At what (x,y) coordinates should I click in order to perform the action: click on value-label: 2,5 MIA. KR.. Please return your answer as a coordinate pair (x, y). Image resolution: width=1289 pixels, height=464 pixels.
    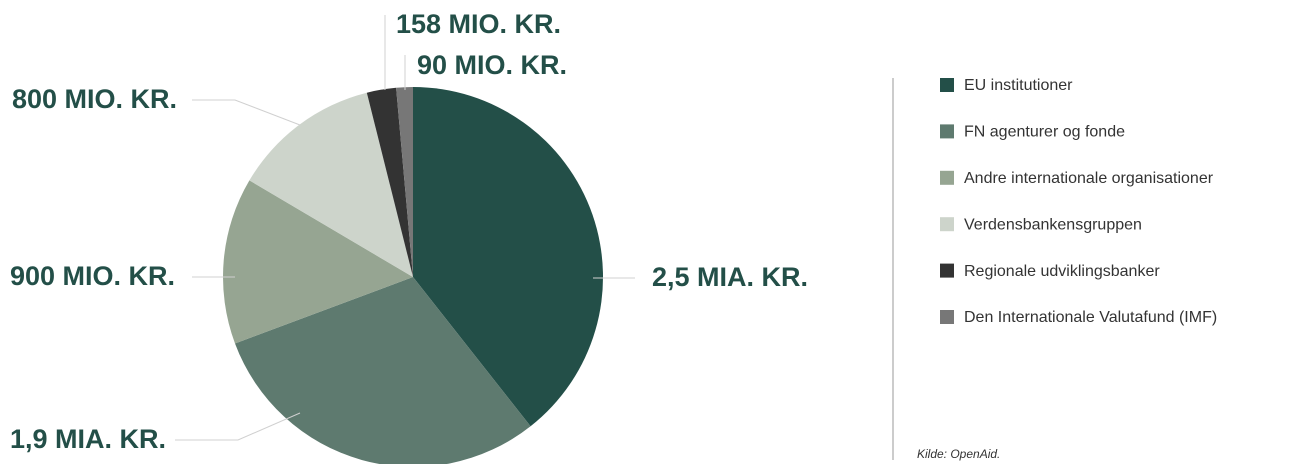
    Looking at the image, I should click on (730, 277).